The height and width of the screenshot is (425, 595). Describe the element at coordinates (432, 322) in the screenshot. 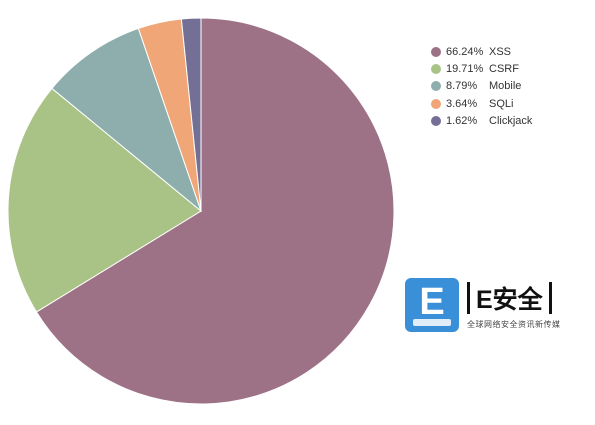

I see `logo-ribbon` at that location.